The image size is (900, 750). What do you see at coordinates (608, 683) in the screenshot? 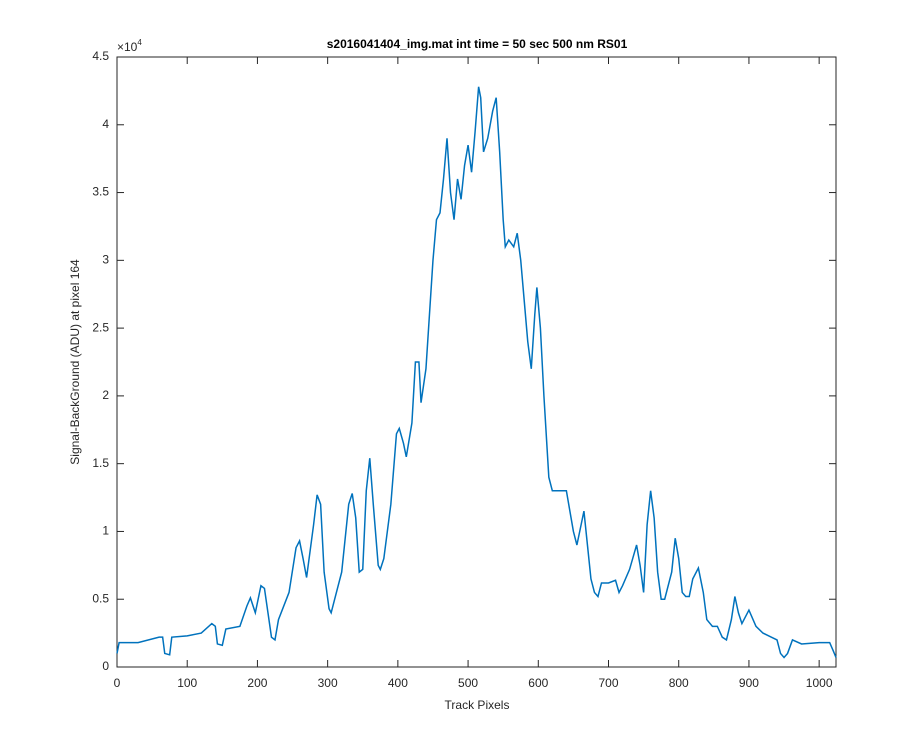
I see `x-tick-label: 700` at bounding box center [608, 683].